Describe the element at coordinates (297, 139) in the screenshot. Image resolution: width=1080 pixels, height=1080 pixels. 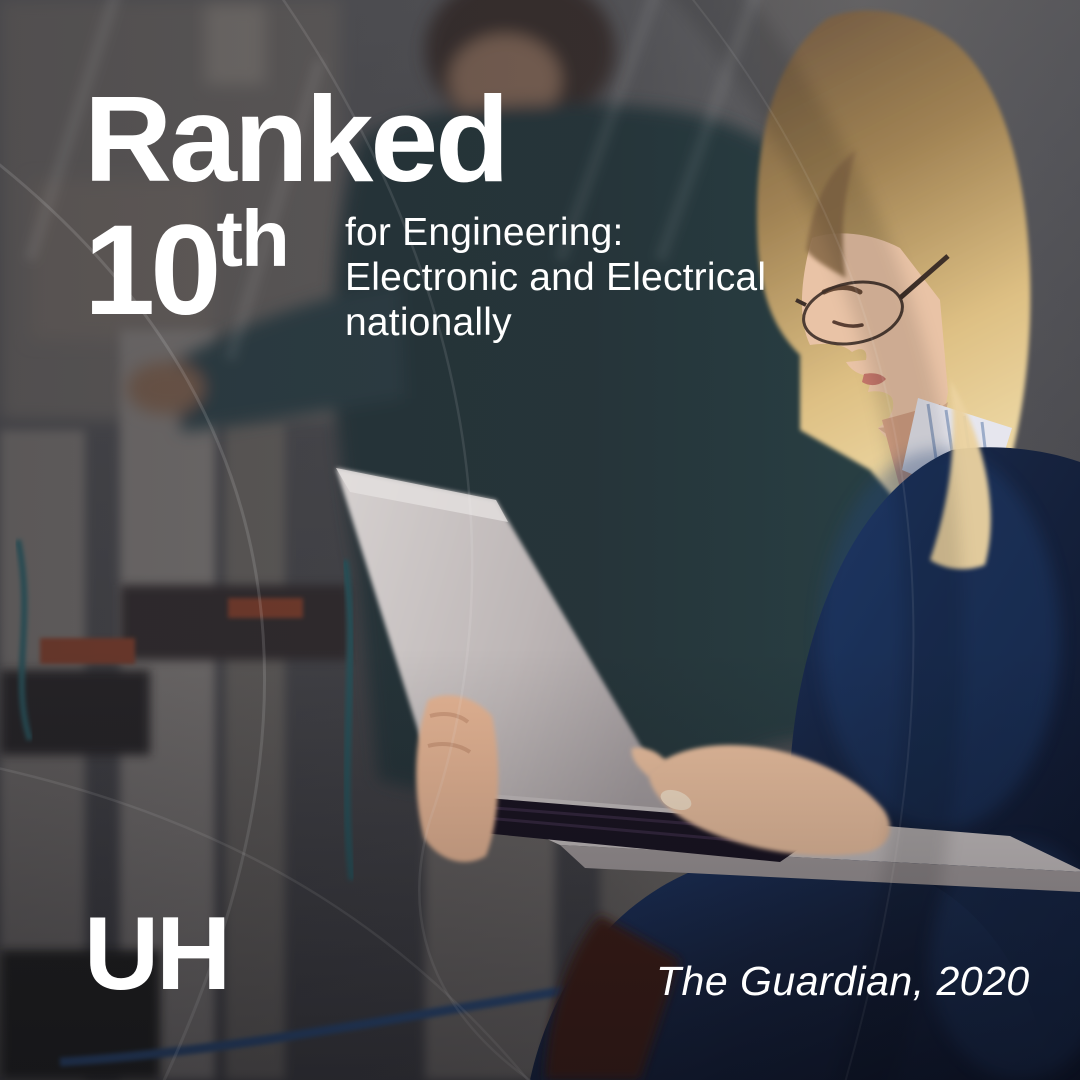
I see `headline-ranked: Ranked` at that location.